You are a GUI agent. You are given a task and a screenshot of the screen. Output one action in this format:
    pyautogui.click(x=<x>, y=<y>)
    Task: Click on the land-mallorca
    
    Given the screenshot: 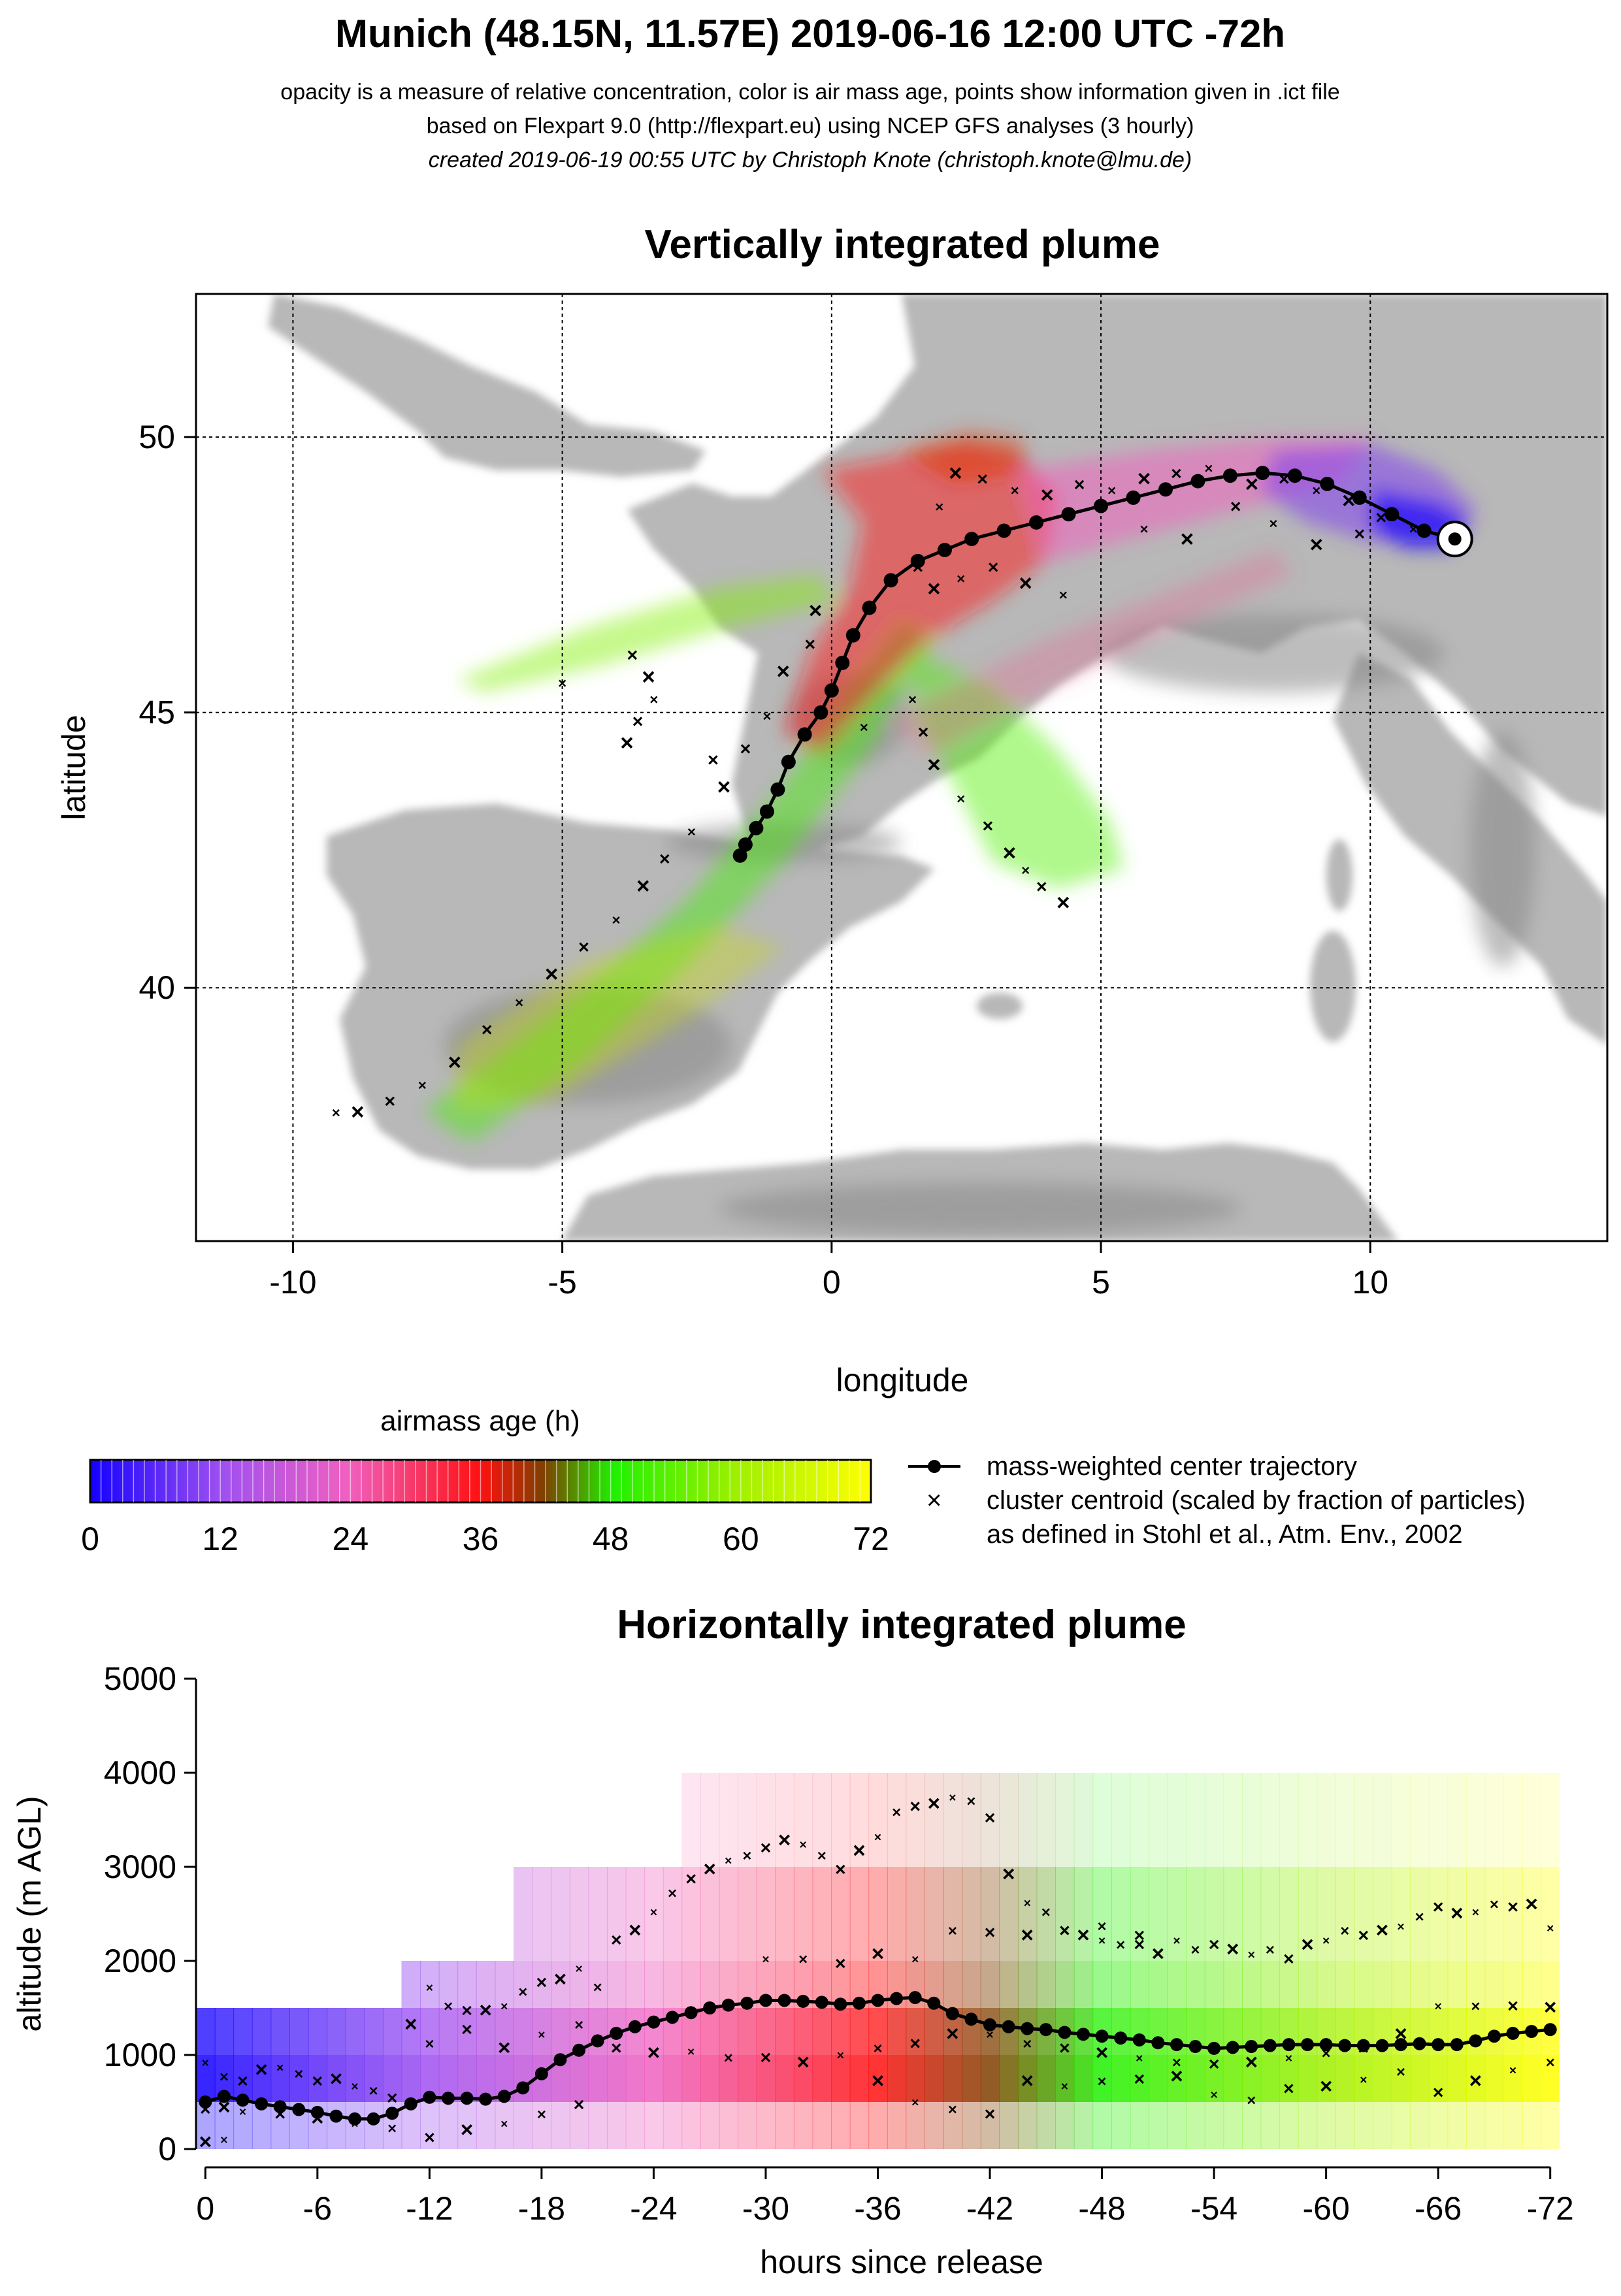 What is the action you would take?
    pyautogui.click(x=1000, y=1006)
    